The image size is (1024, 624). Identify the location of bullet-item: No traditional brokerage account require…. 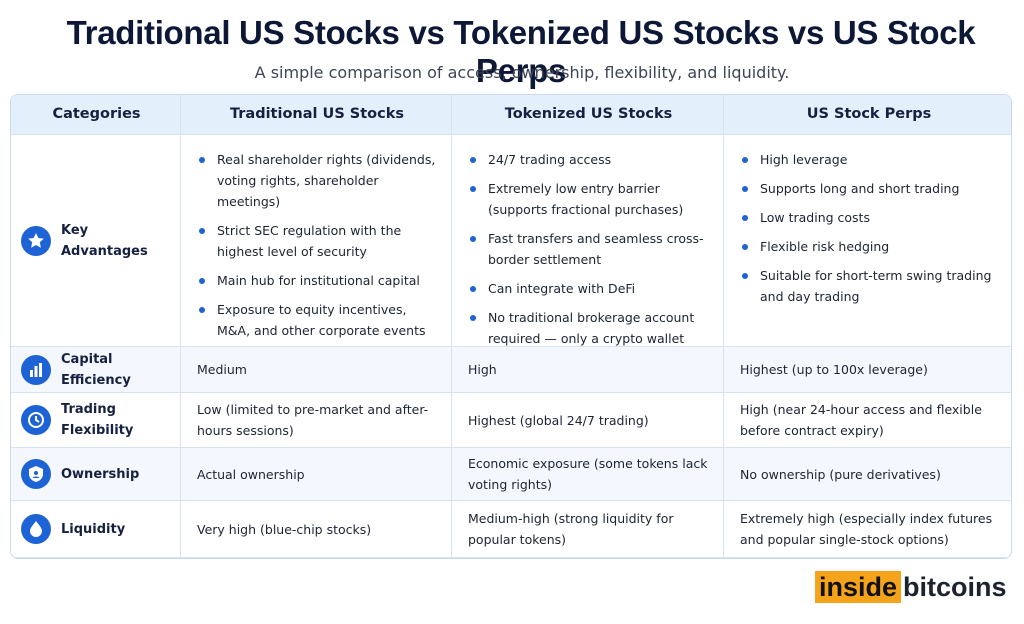
(589, 328).